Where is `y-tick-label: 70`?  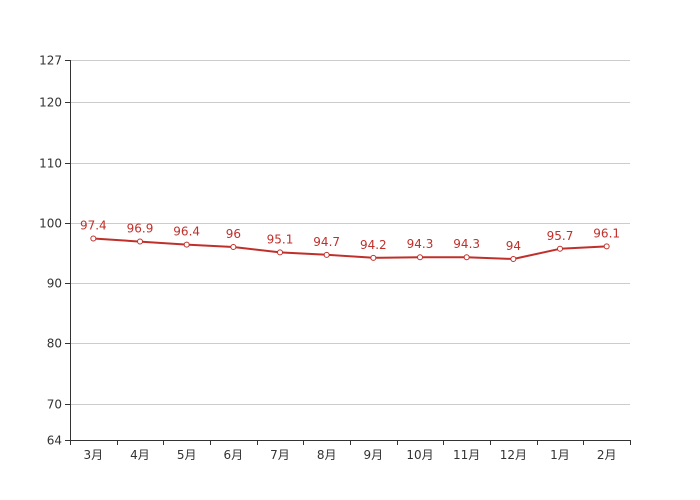 y-tick-label: 70 is located at coordinates (54, 405).